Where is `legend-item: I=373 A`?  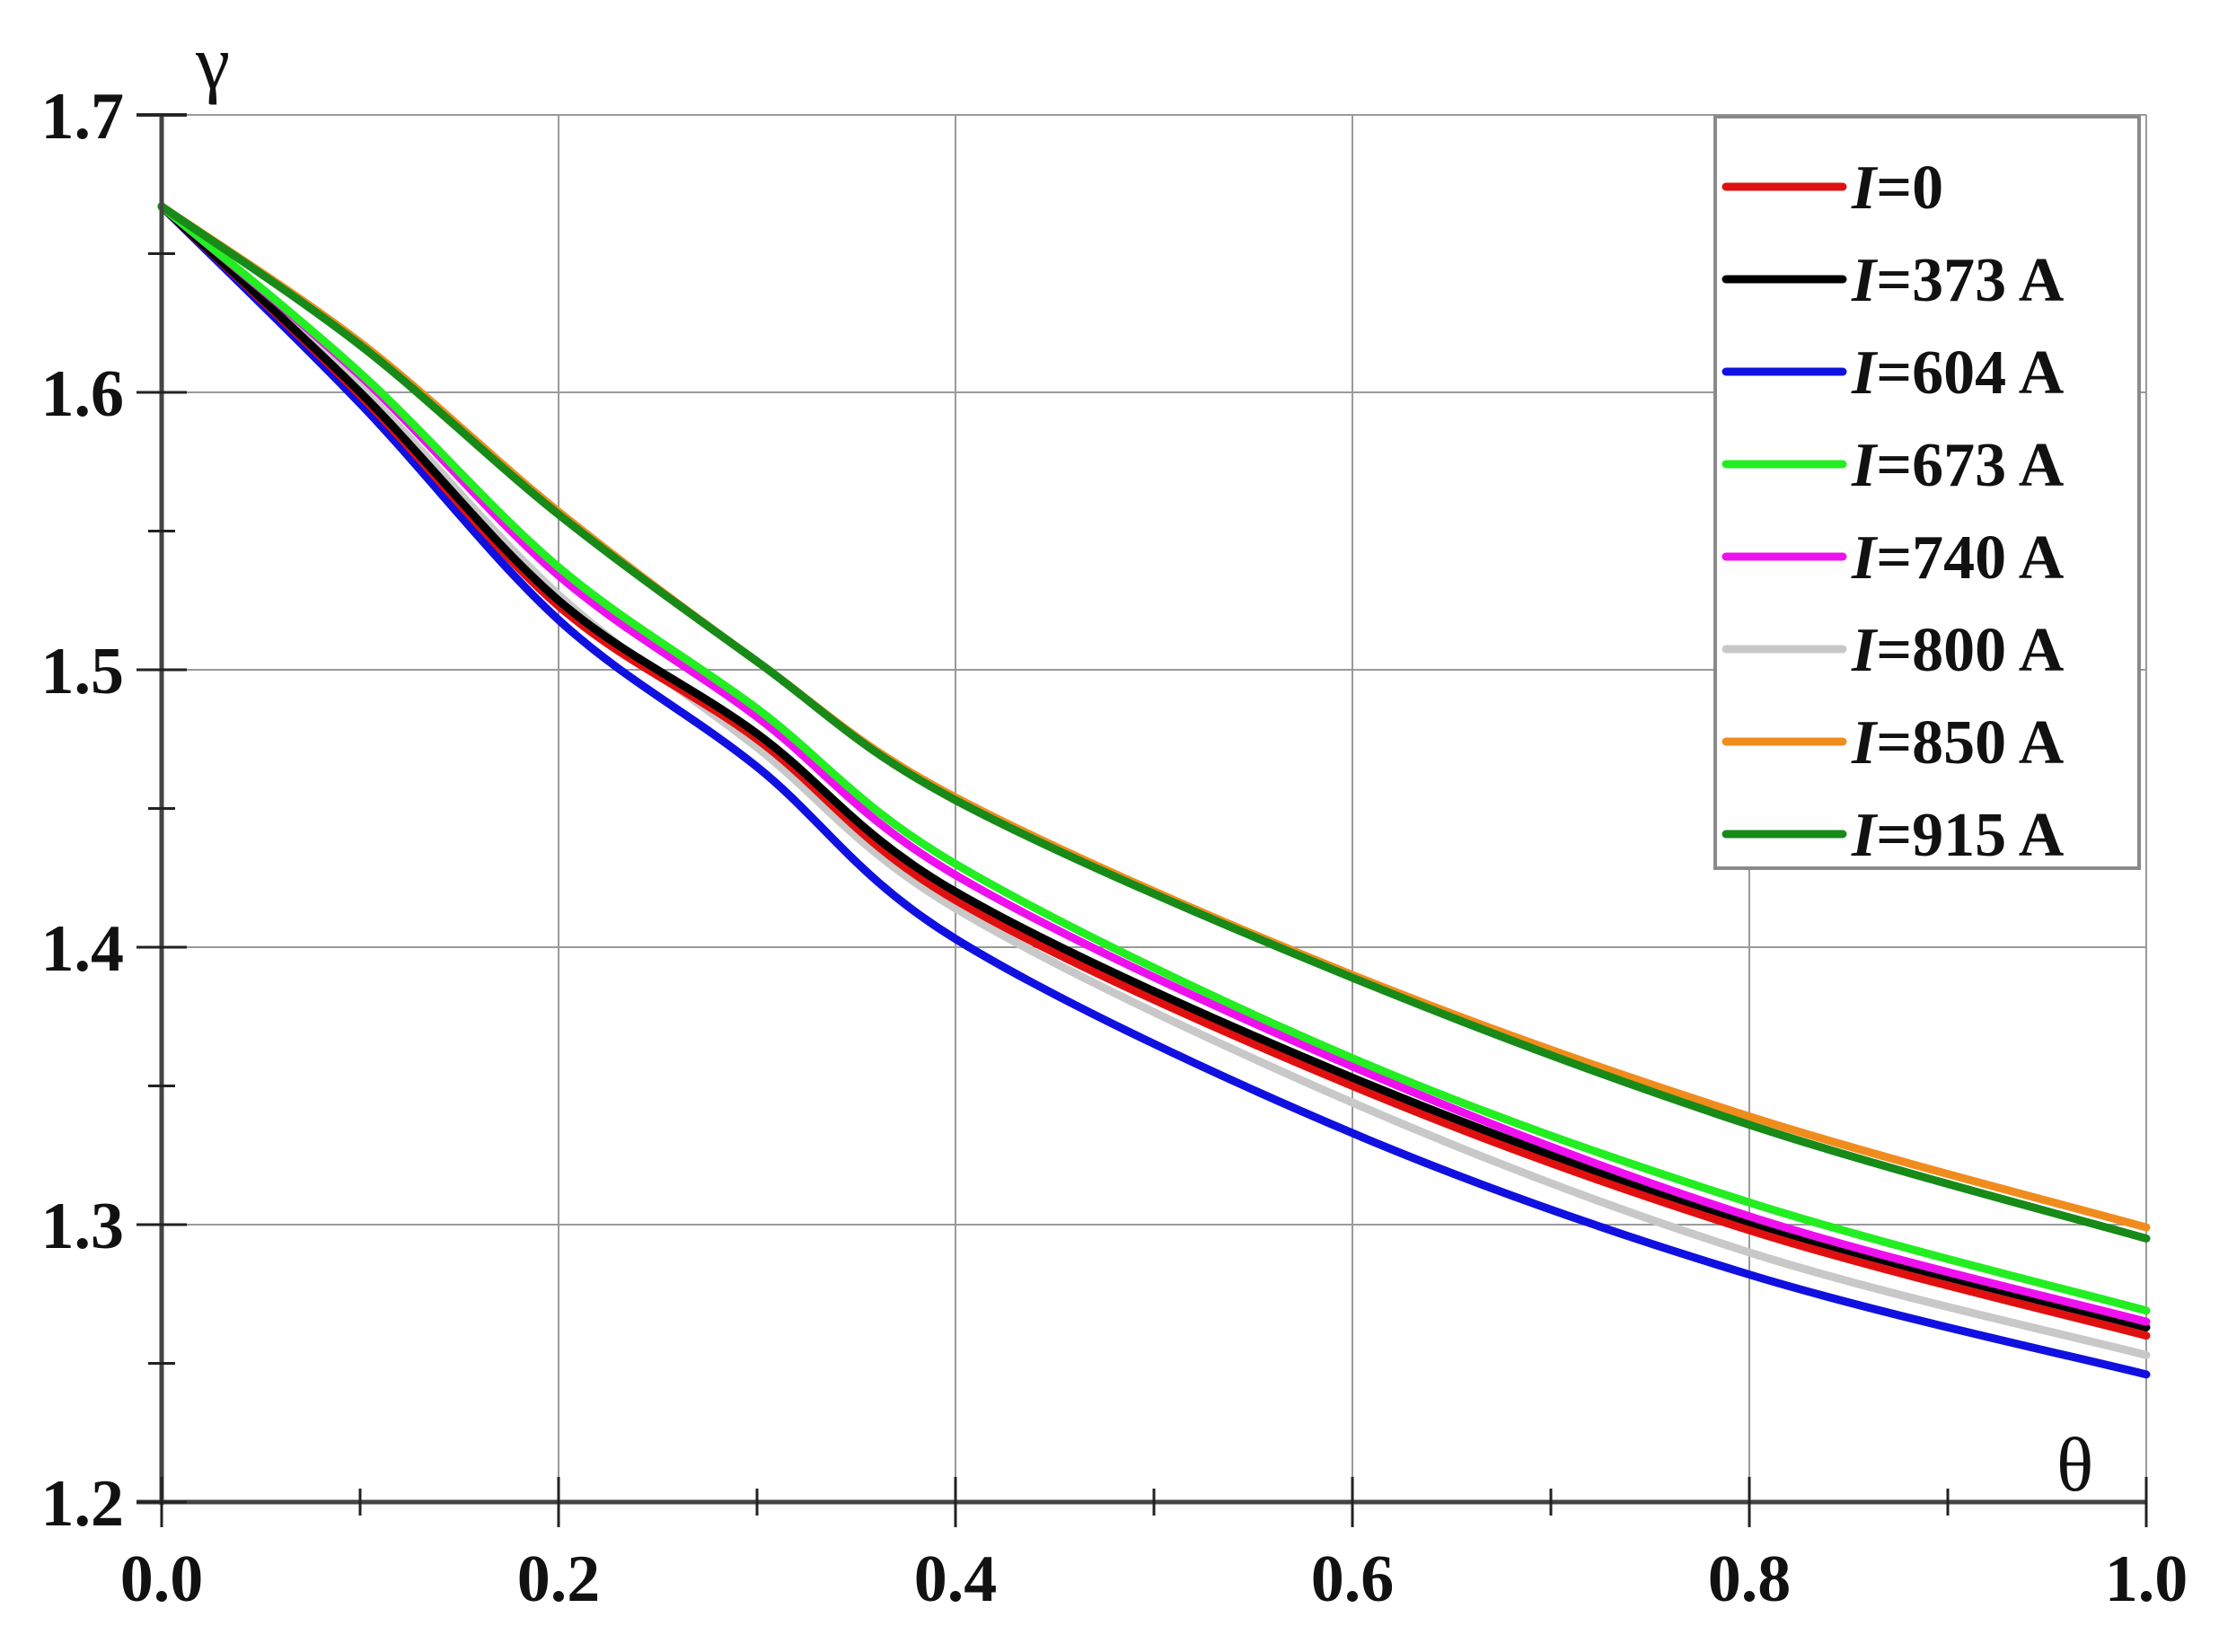 legend-item: I=373 A is located at coordinates (1893, 280).